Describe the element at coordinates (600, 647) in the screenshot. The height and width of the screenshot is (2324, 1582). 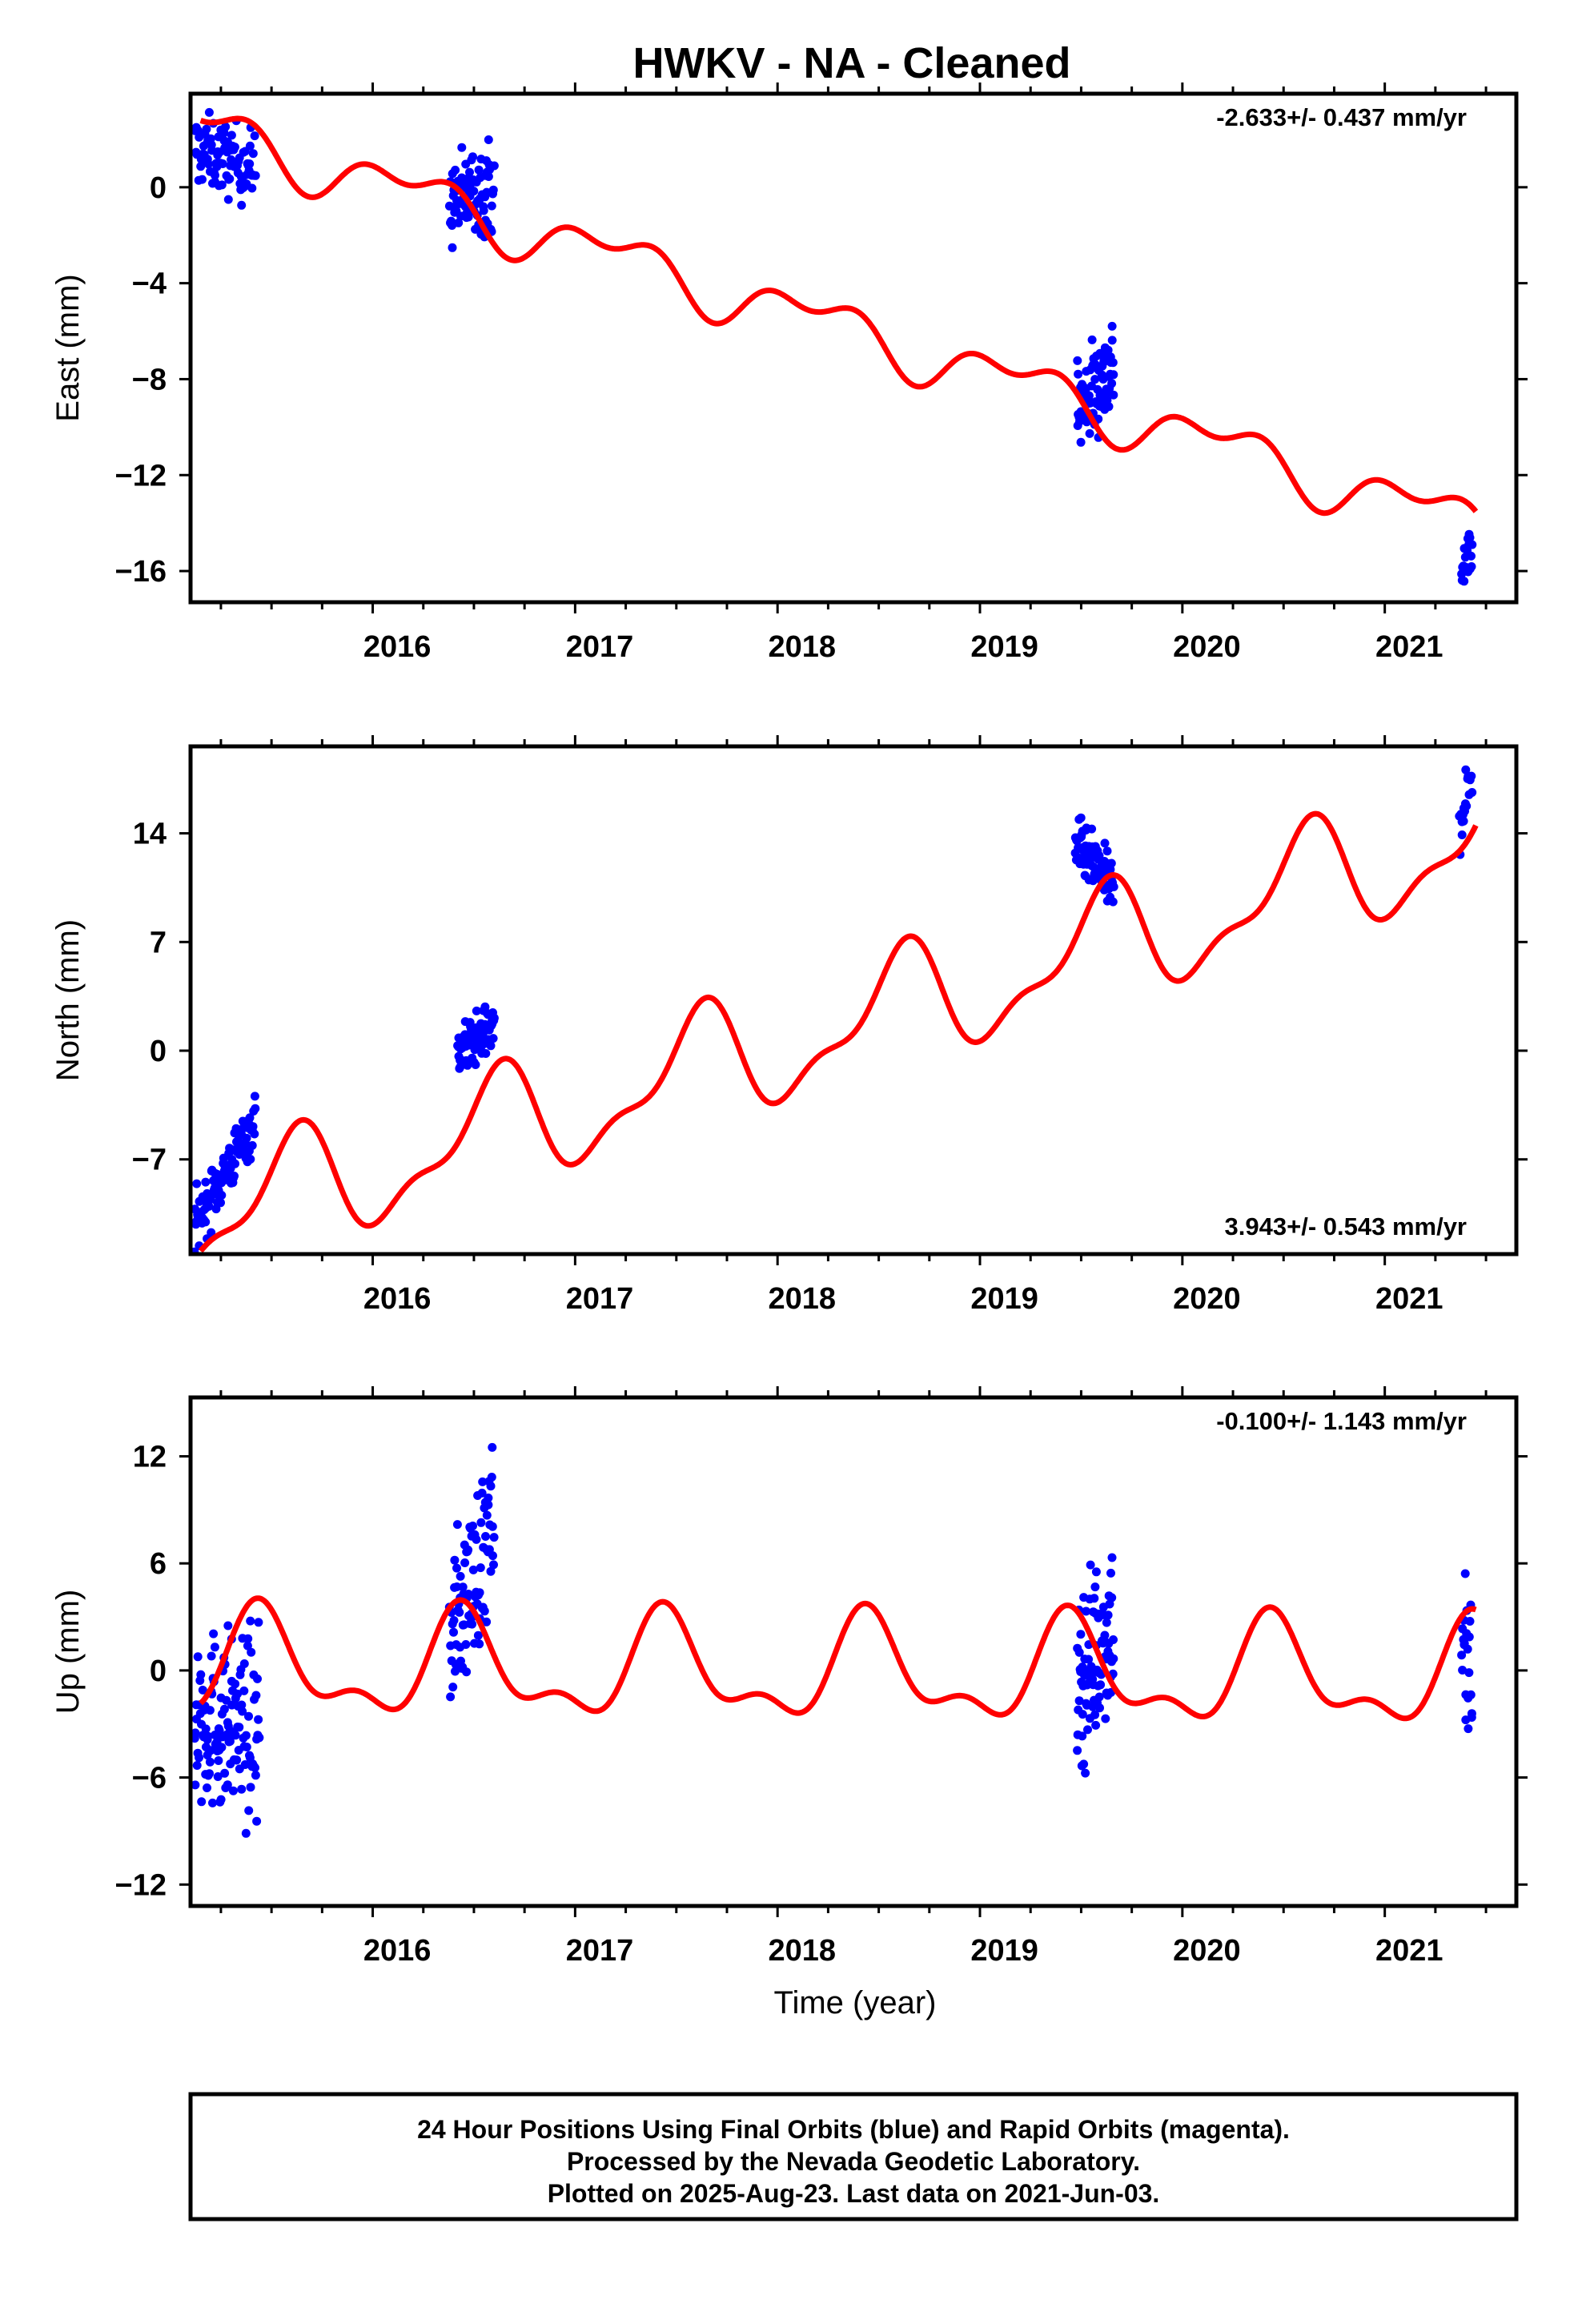
I see `east-x-tick-label: 2017` at that location.